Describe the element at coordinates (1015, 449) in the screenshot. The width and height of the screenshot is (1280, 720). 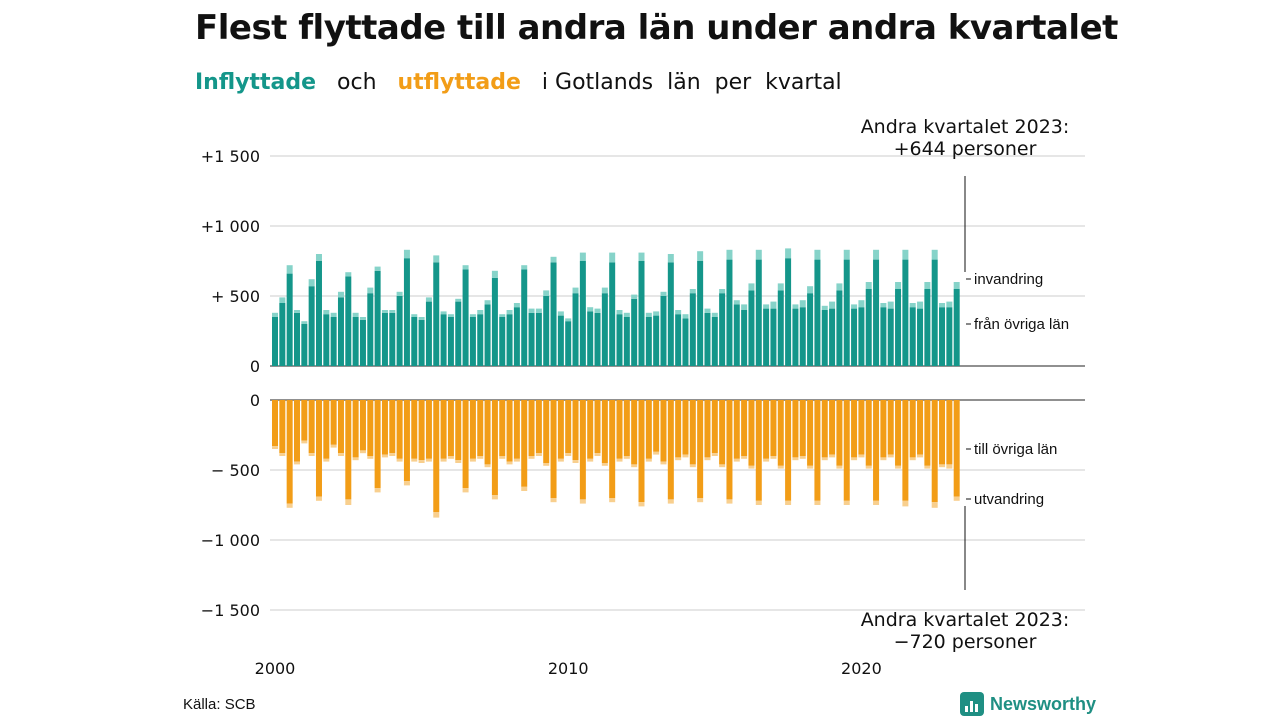
I see `label-till-ovriga-lan: till övriga län` at that location.